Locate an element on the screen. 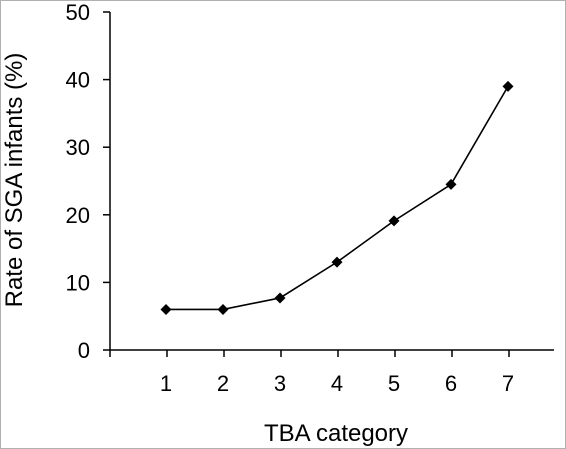  y-tick-label: 0 is located at coordinates (84, 350).